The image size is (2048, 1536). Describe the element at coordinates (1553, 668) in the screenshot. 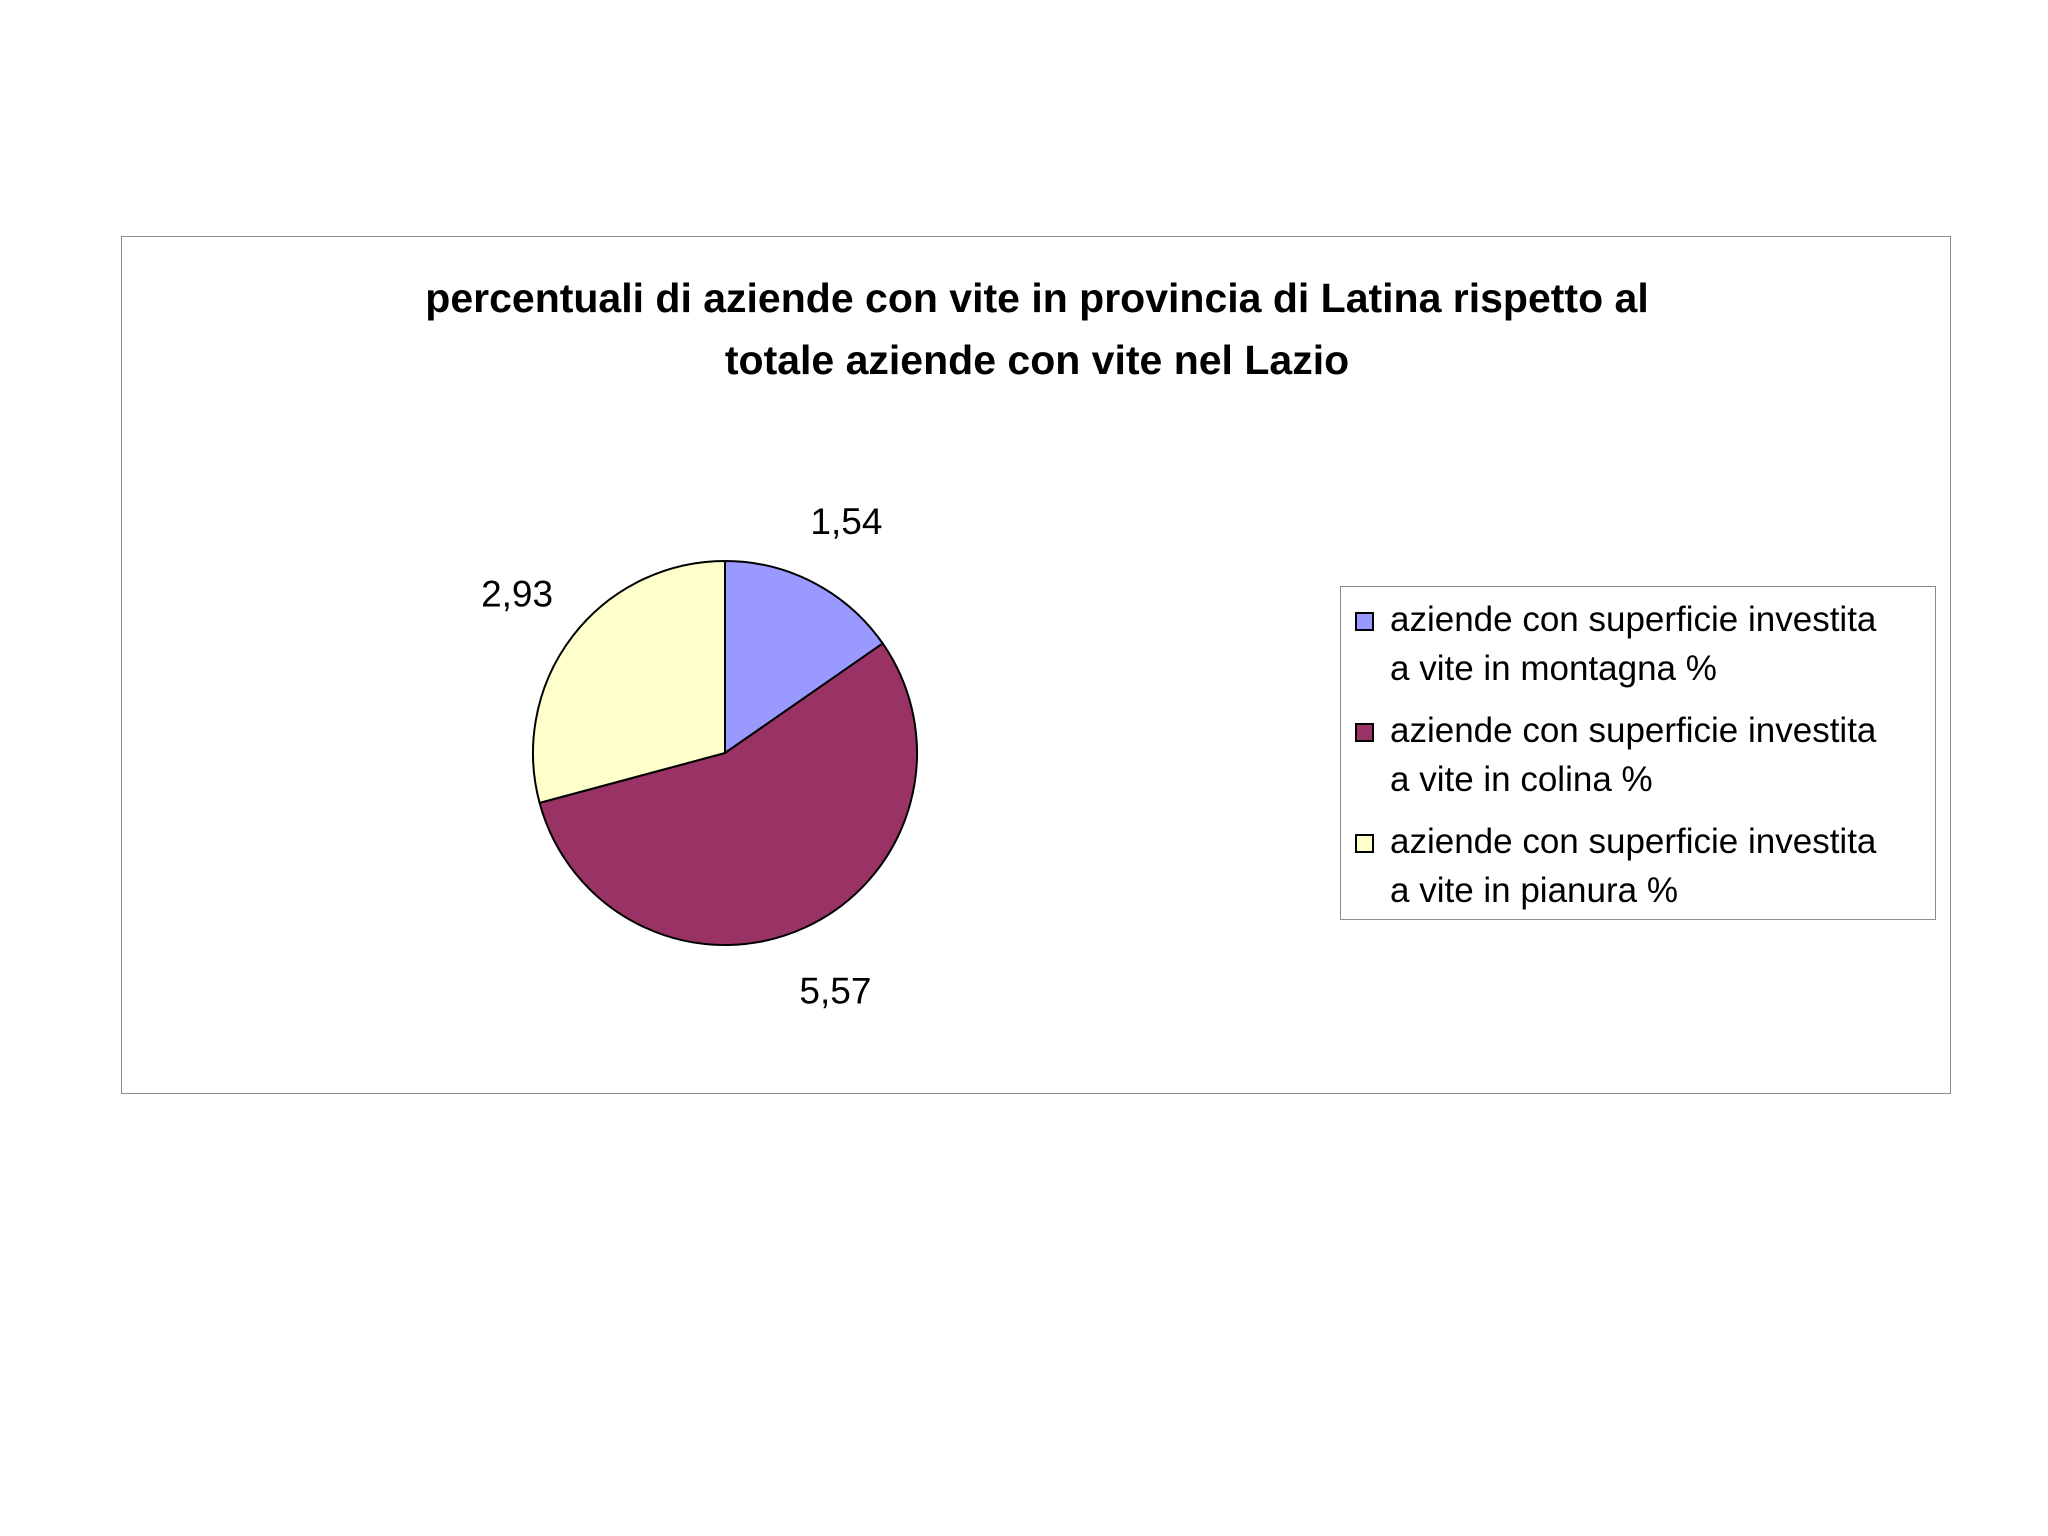

I see `legend-label-montagna-line-2: a vite in montagna %` at that location.